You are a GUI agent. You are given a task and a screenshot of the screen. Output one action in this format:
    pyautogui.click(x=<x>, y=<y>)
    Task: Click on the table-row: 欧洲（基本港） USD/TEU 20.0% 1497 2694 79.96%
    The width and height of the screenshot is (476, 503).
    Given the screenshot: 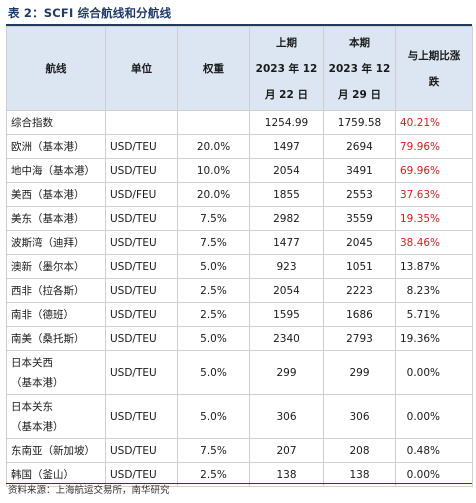 What is the action you would take?
    pyautogui.click(x=239, y=146)
    